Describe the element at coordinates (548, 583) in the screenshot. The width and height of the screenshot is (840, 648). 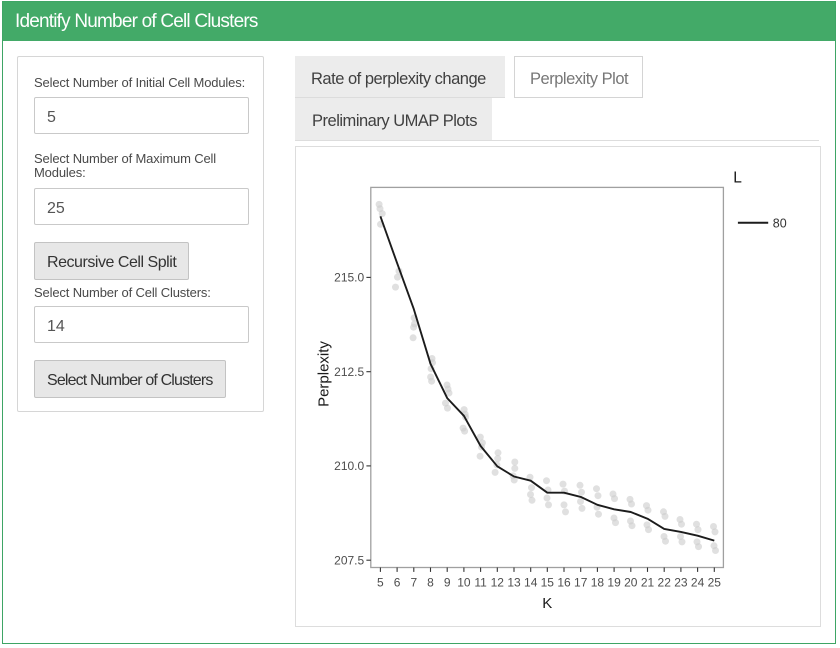
I see `svg-text: 15` at that location.